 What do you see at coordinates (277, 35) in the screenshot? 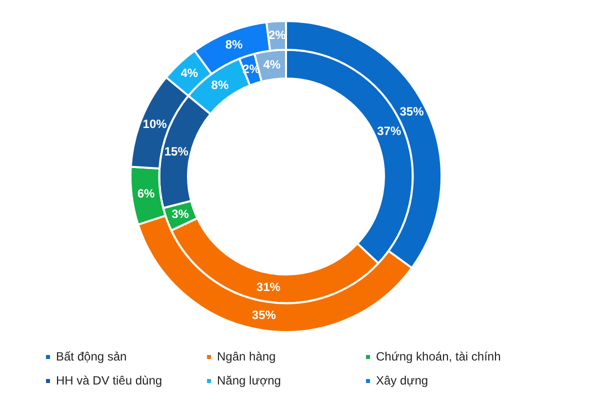
I see `data-label: 2%` at bounding box center [277, 35].